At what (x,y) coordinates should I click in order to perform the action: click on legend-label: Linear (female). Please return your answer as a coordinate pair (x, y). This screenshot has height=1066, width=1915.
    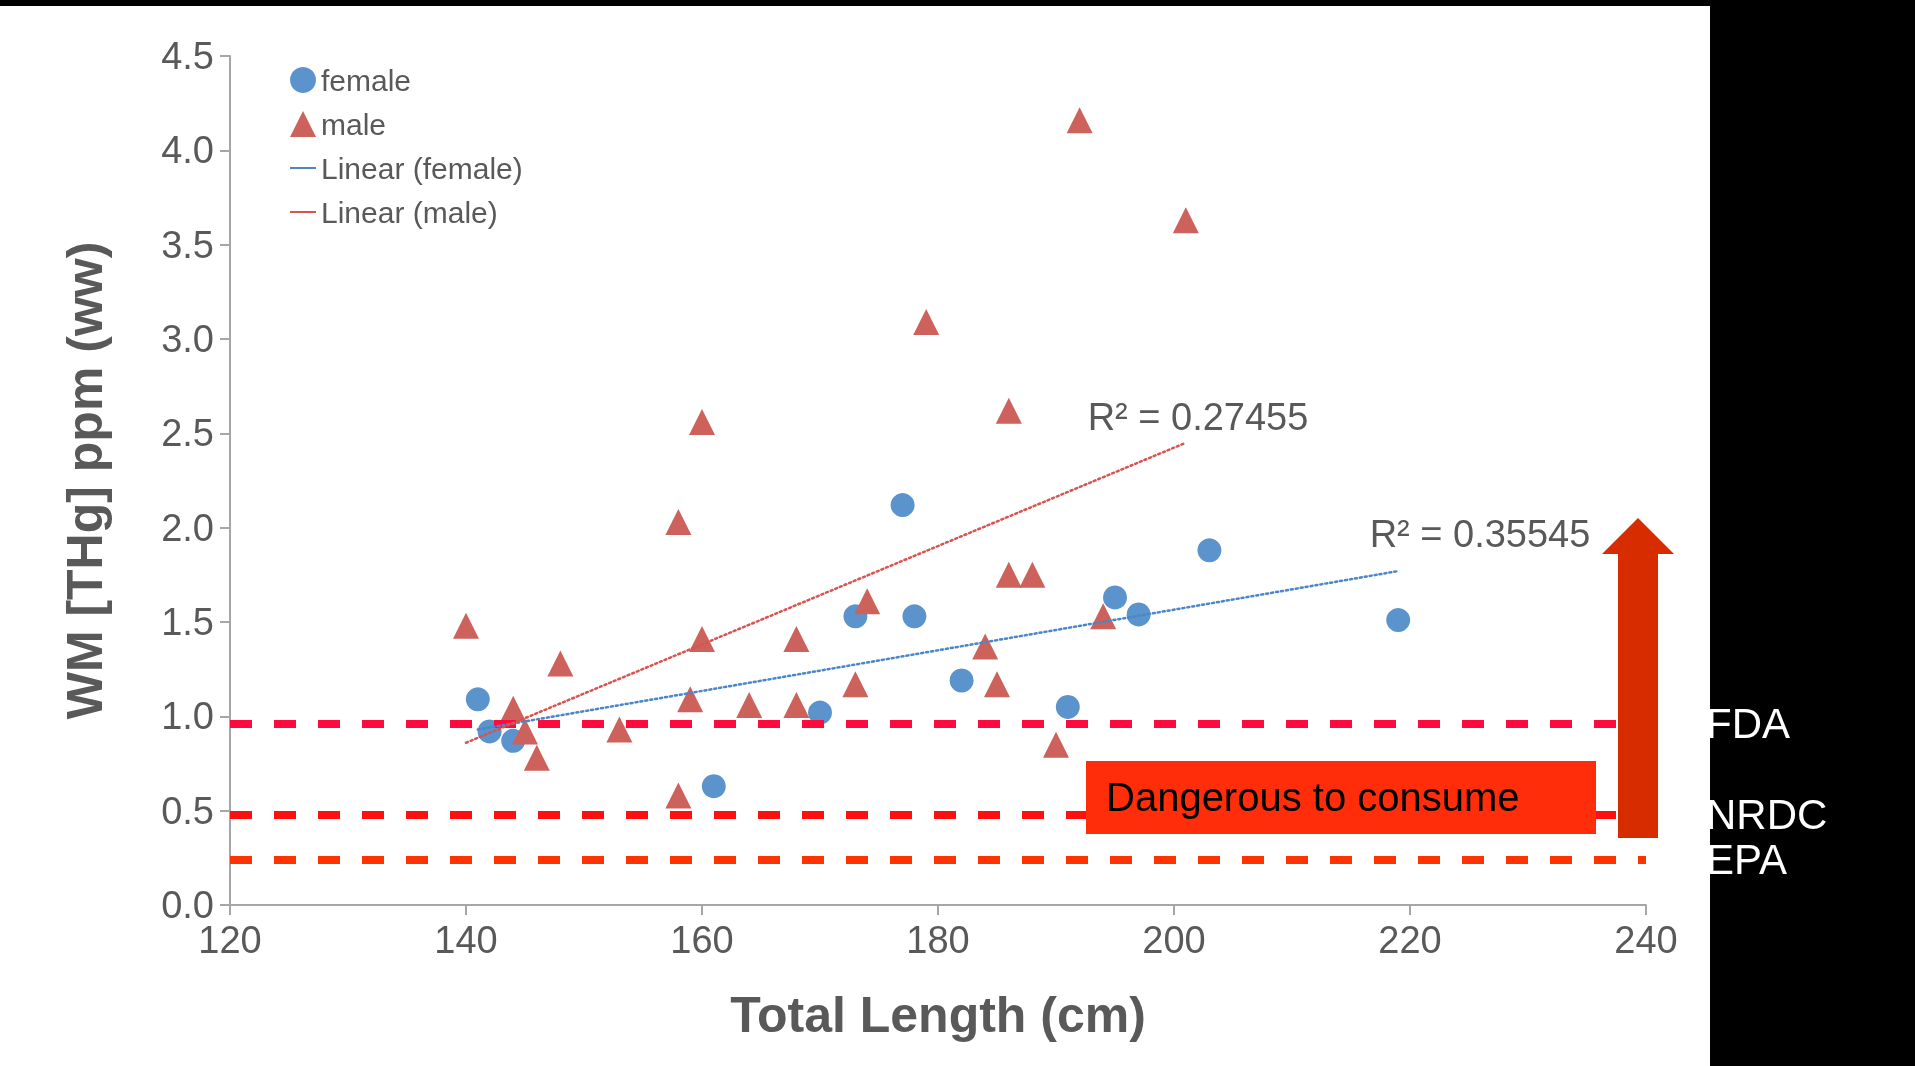
    Looking at the image, I should click on (422, 168).